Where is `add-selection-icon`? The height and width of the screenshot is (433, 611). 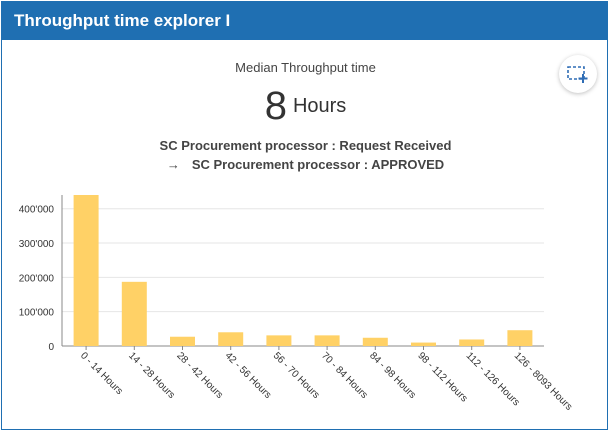 add-selection-icon is located at coordinates (577, 74).